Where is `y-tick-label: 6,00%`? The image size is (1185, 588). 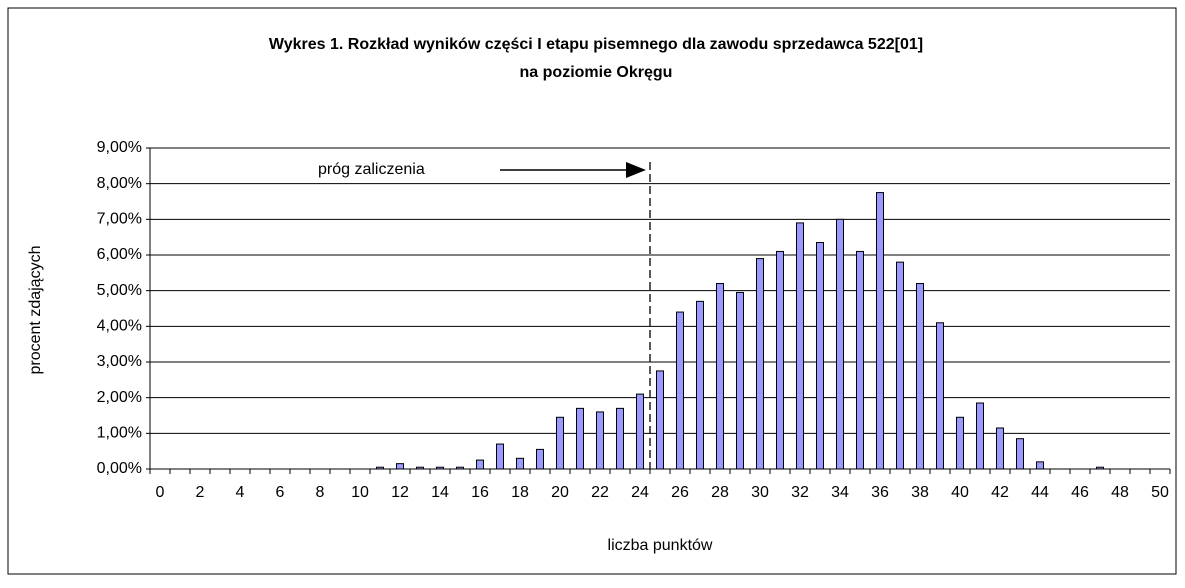
y-tick-label: 6,00% is located at coordinates (119, 254).